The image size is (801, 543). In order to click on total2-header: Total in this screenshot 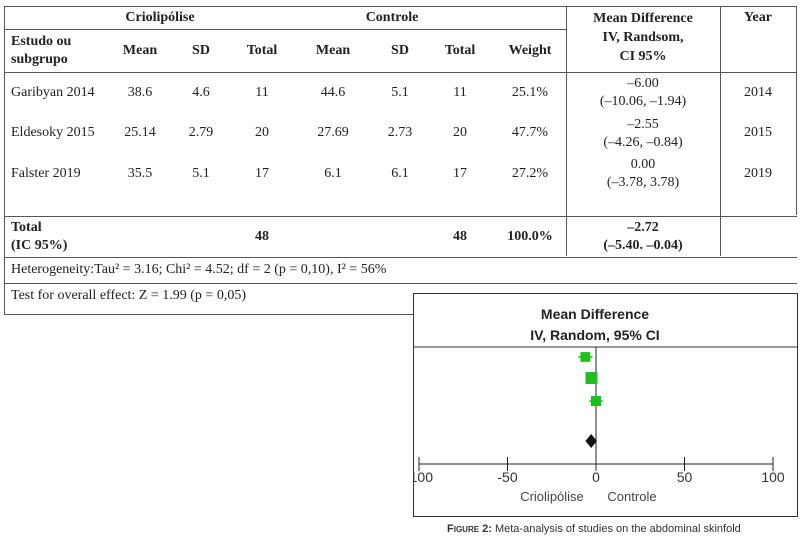, I will do `click(460, 50)`.